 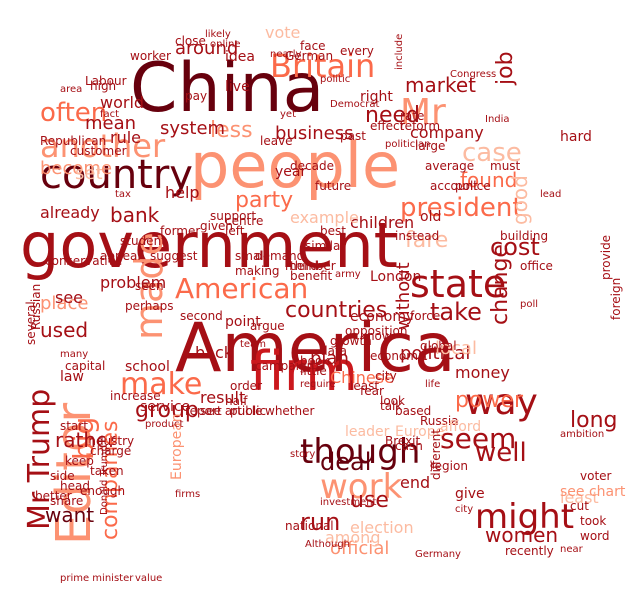 I want to click on cloud-word: politic, so click(x=335, y=79).